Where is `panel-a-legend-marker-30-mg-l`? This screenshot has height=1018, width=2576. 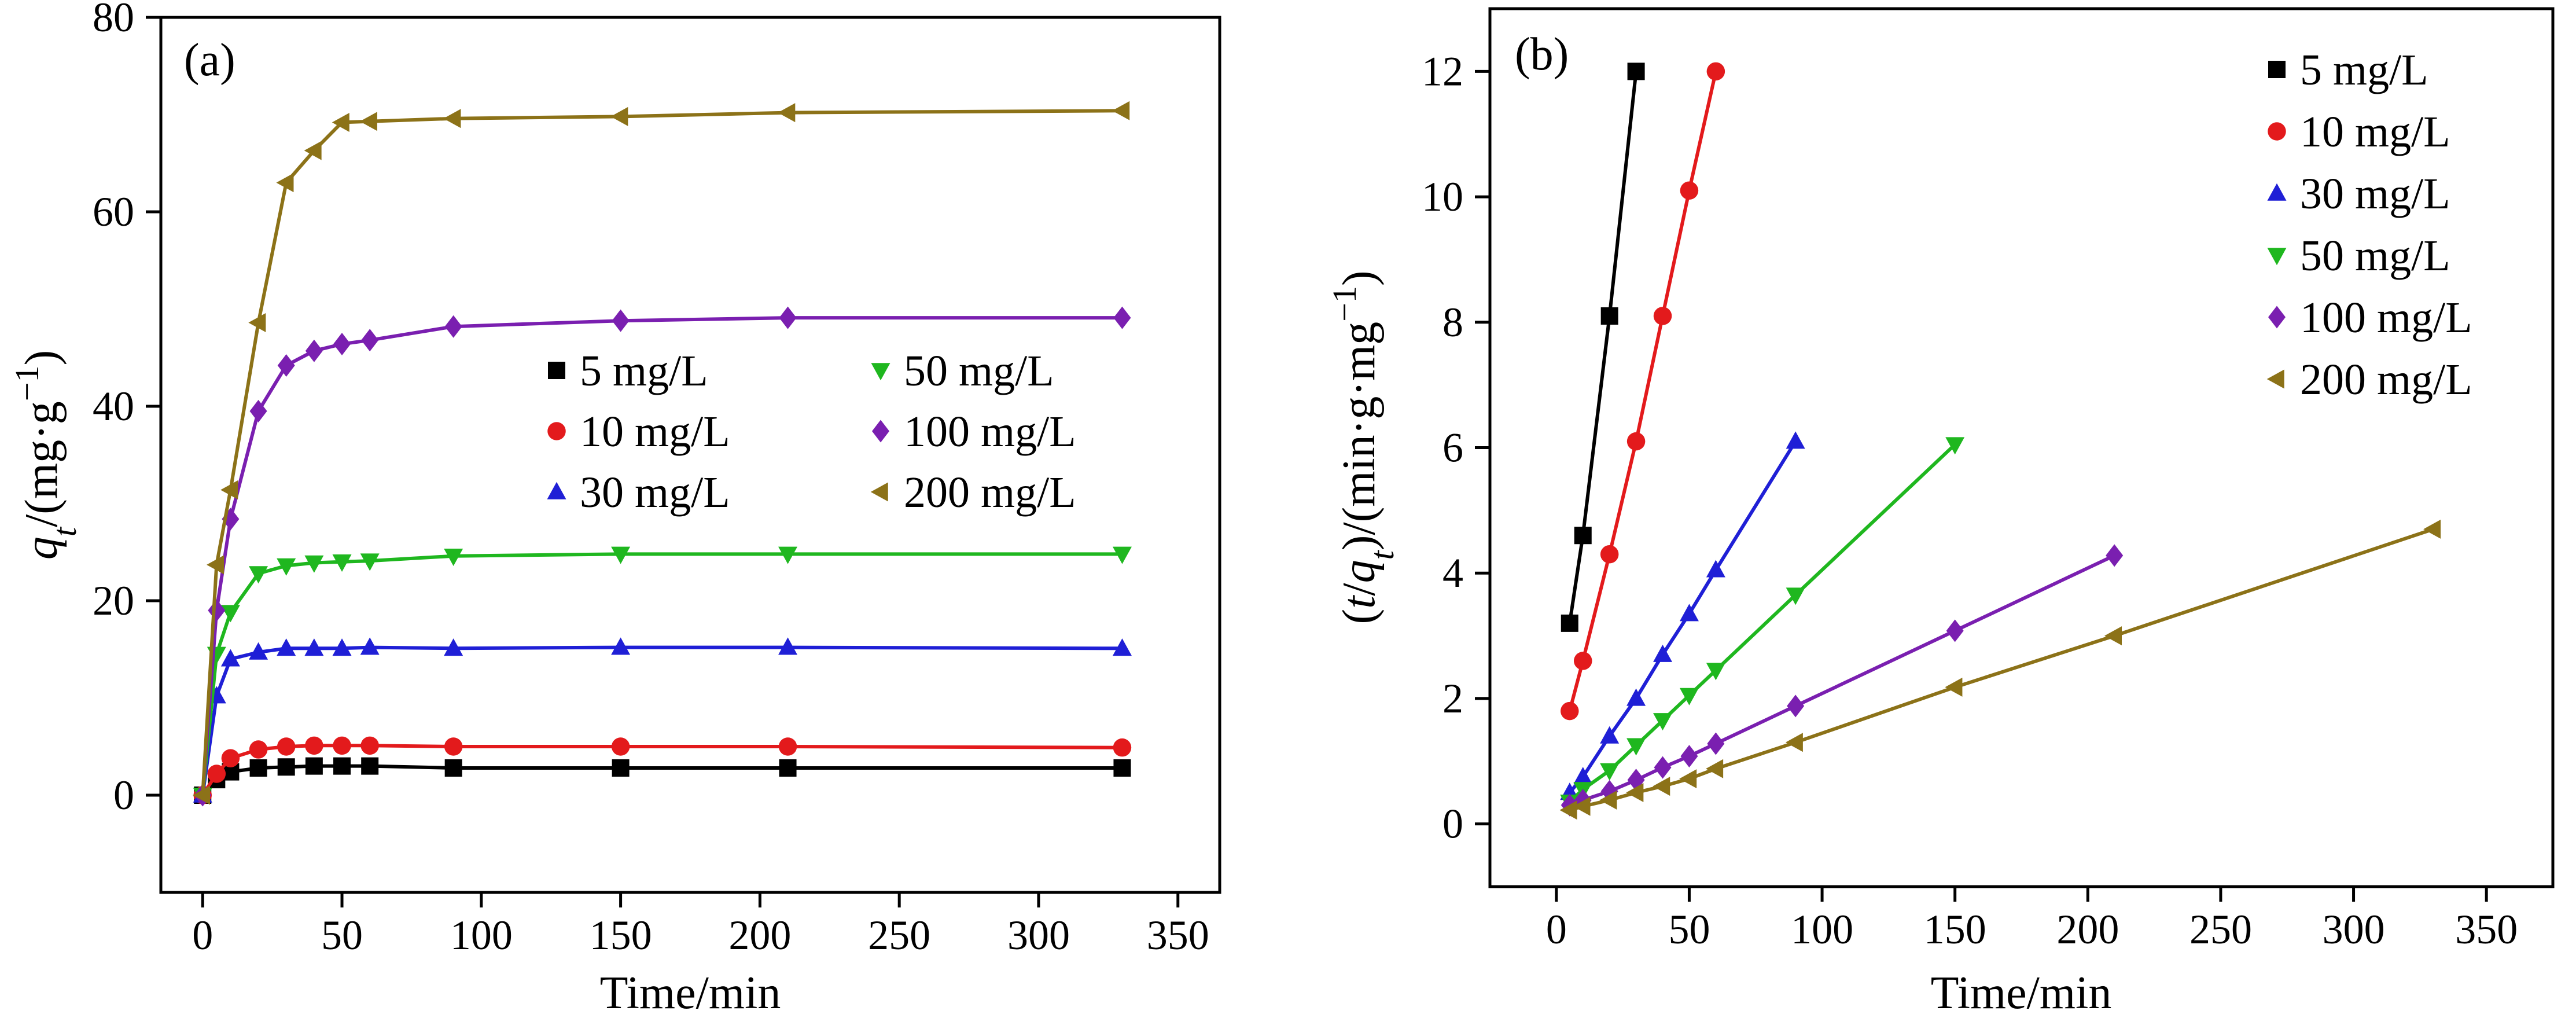 panel-a-legend-marker-30-mg-l is located at coordinates (556, 490).